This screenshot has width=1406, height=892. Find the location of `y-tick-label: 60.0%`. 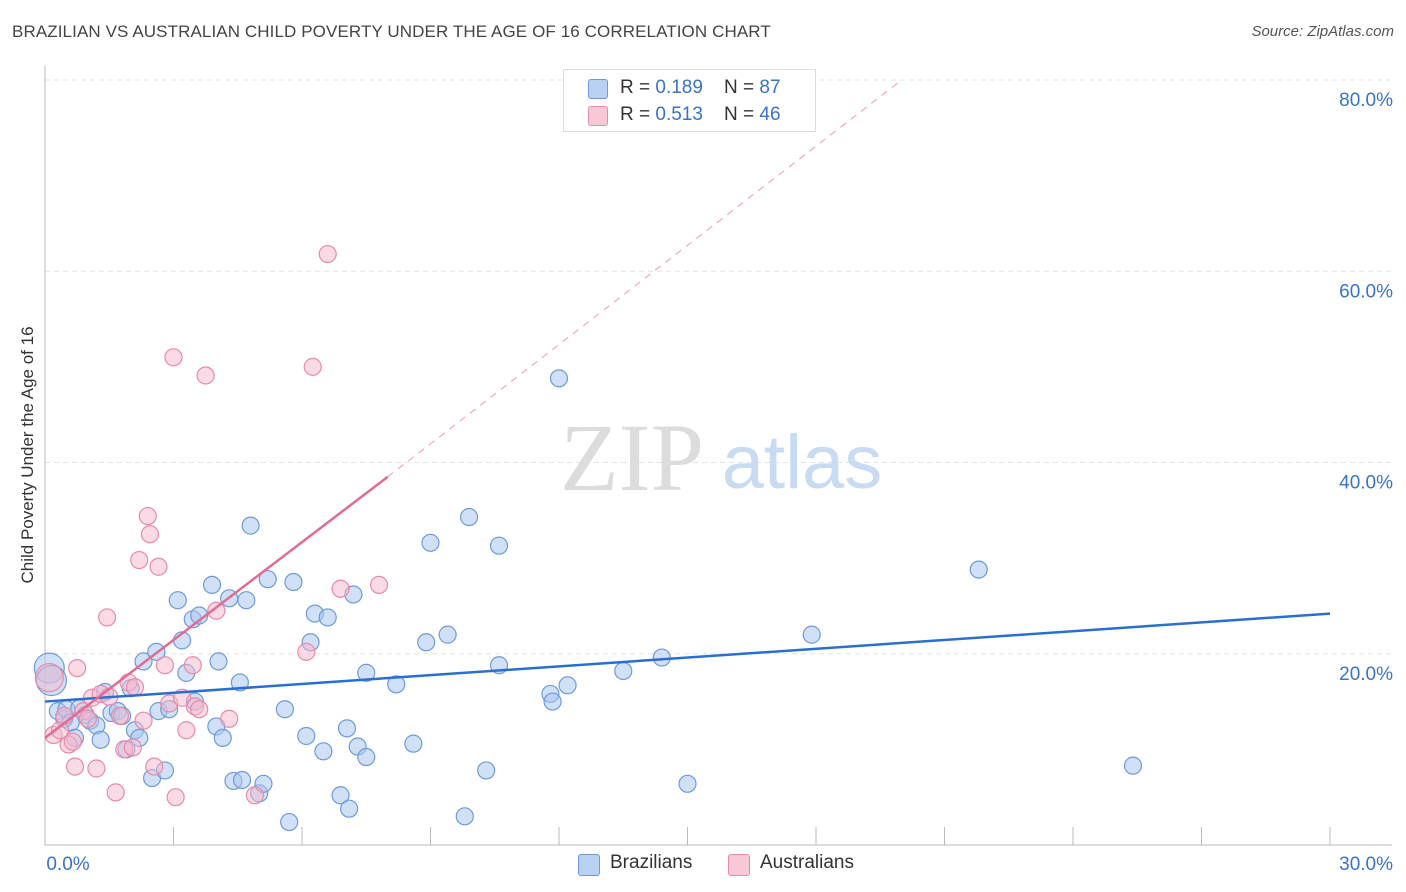

y-tick-label: 60.0% is located at coordinates (1366, 291).